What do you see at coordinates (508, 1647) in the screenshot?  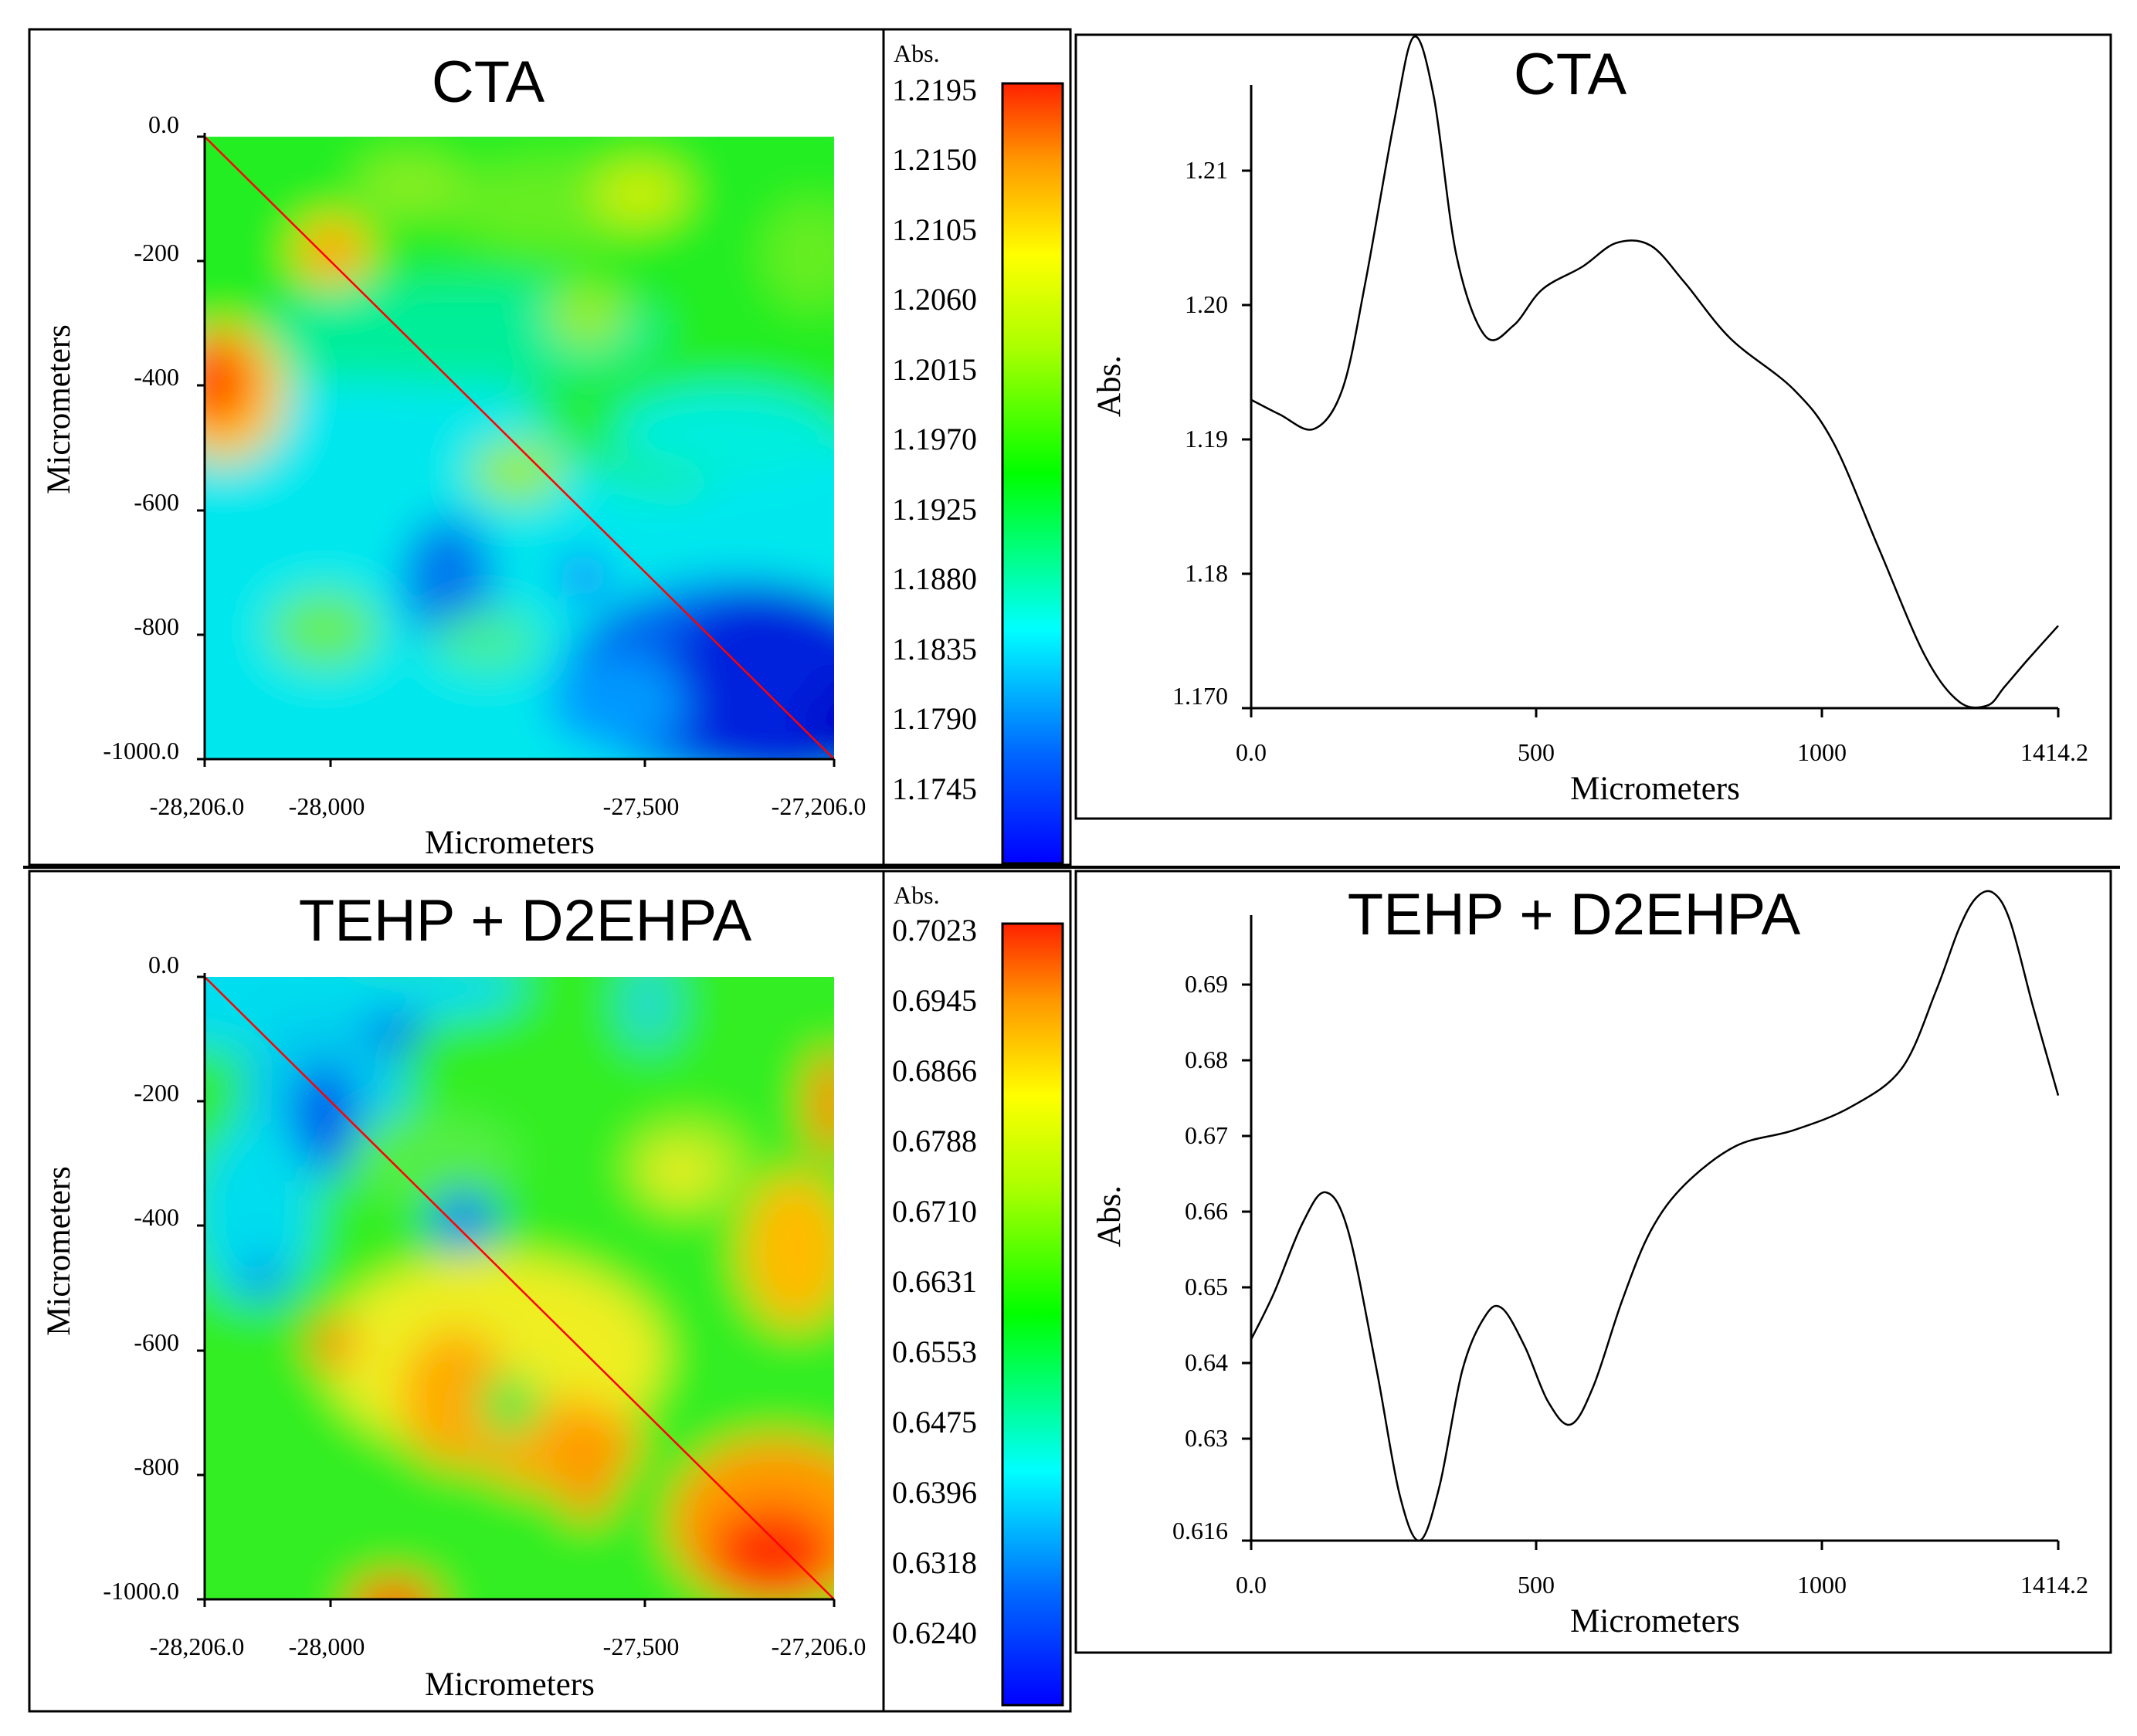 I see `heatmap-tehp-x-ticks: -28,206.0 -28,000 -27,500 -27,206.0` at bounding box center [508, 1647].